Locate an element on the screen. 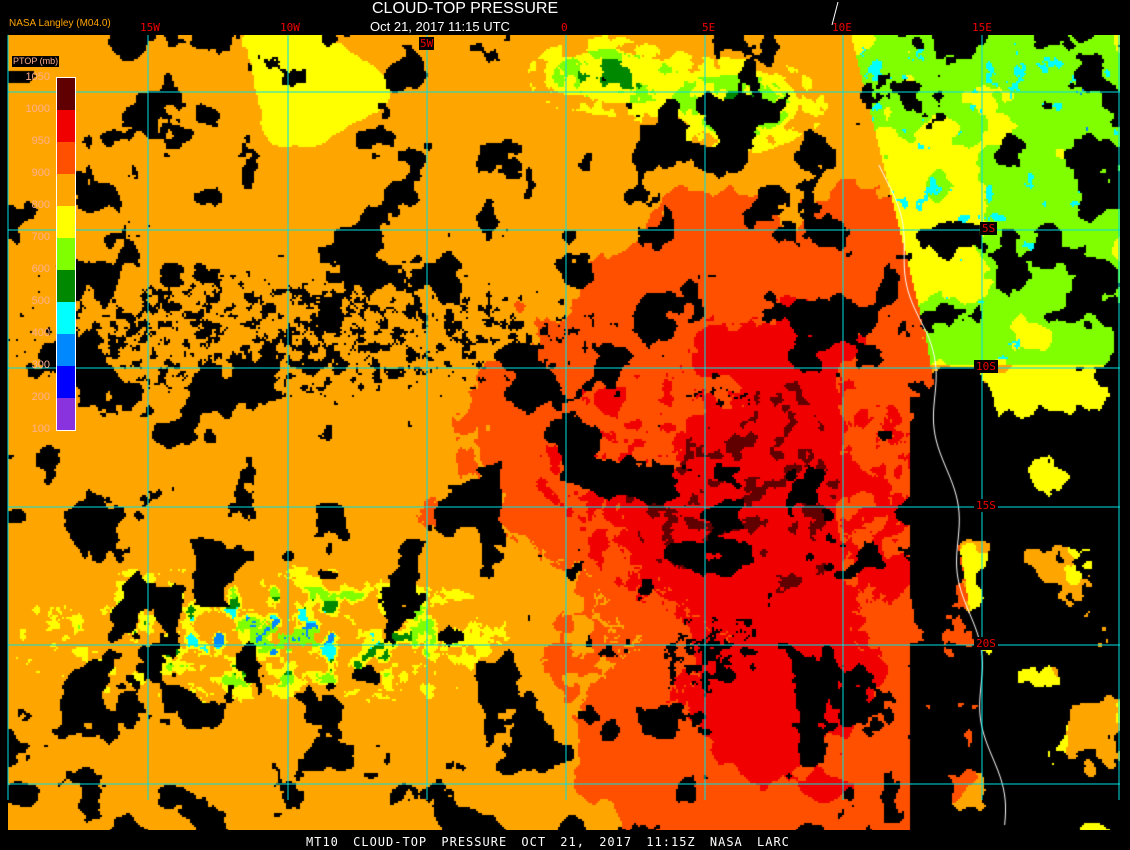 This screenshot has width=1130, height=850. legend-label: 800 is located at coordinates (40, 205).